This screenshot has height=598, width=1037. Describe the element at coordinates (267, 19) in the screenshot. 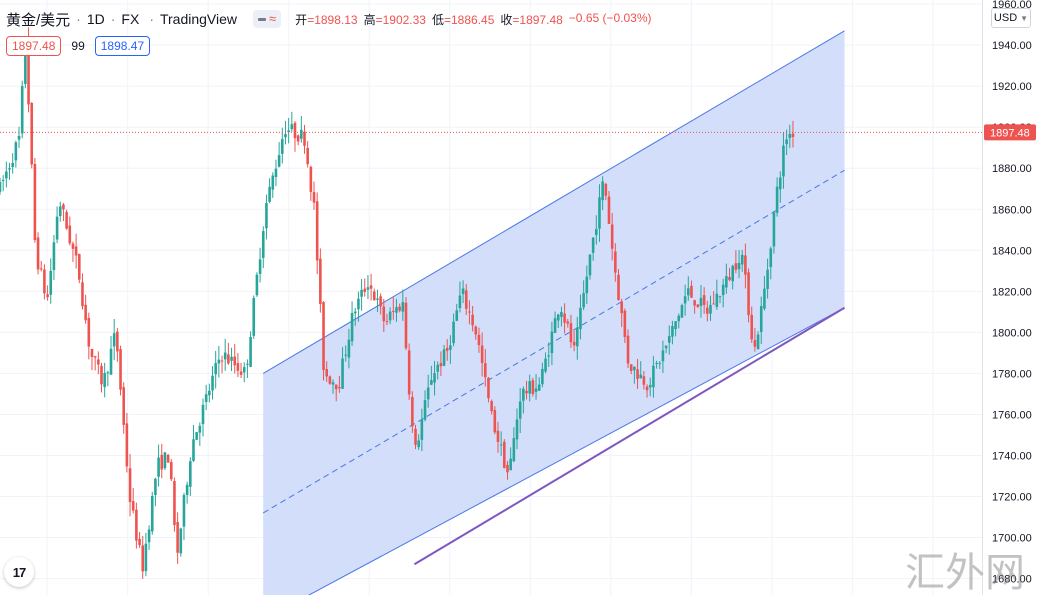

I see `indicator-toggle: ≈` at that location.